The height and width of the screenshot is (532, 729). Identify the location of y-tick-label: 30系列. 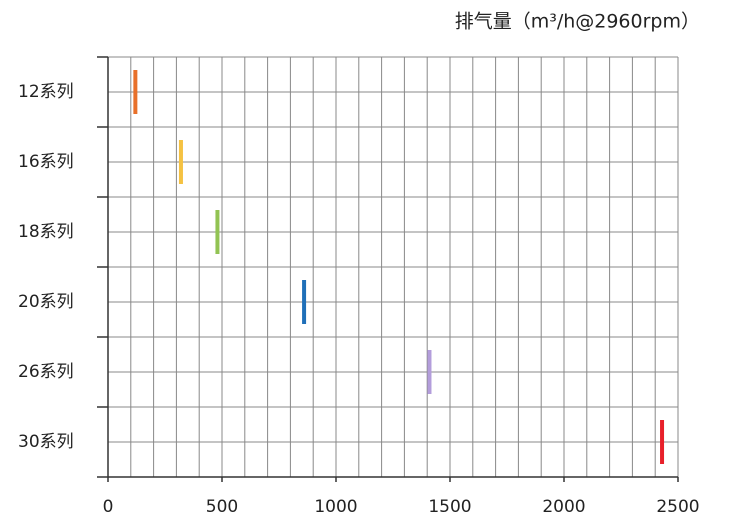
(46, 442).